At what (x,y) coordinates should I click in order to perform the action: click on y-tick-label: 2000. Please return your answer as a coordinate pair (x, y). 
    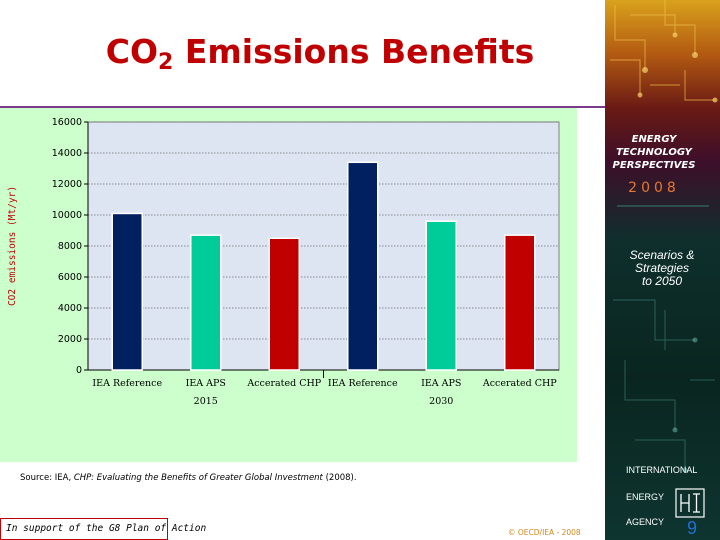
    Looking at the image, I should click on (70, 339).